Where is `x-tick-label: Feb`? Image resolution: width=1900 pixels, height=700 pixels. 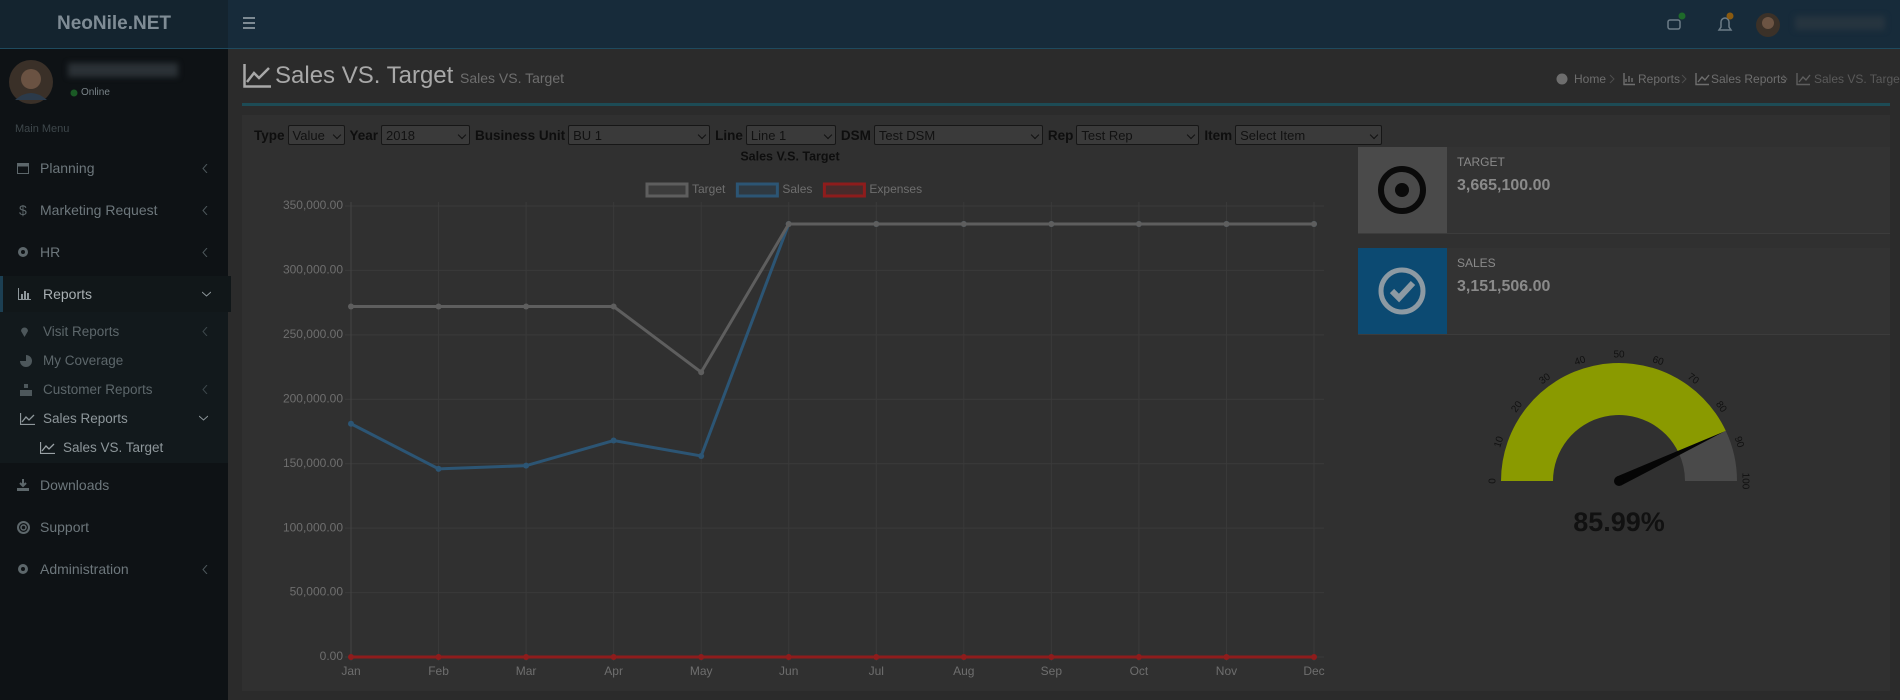
x-tick-label: Feb is located at coordinates (438, 671).